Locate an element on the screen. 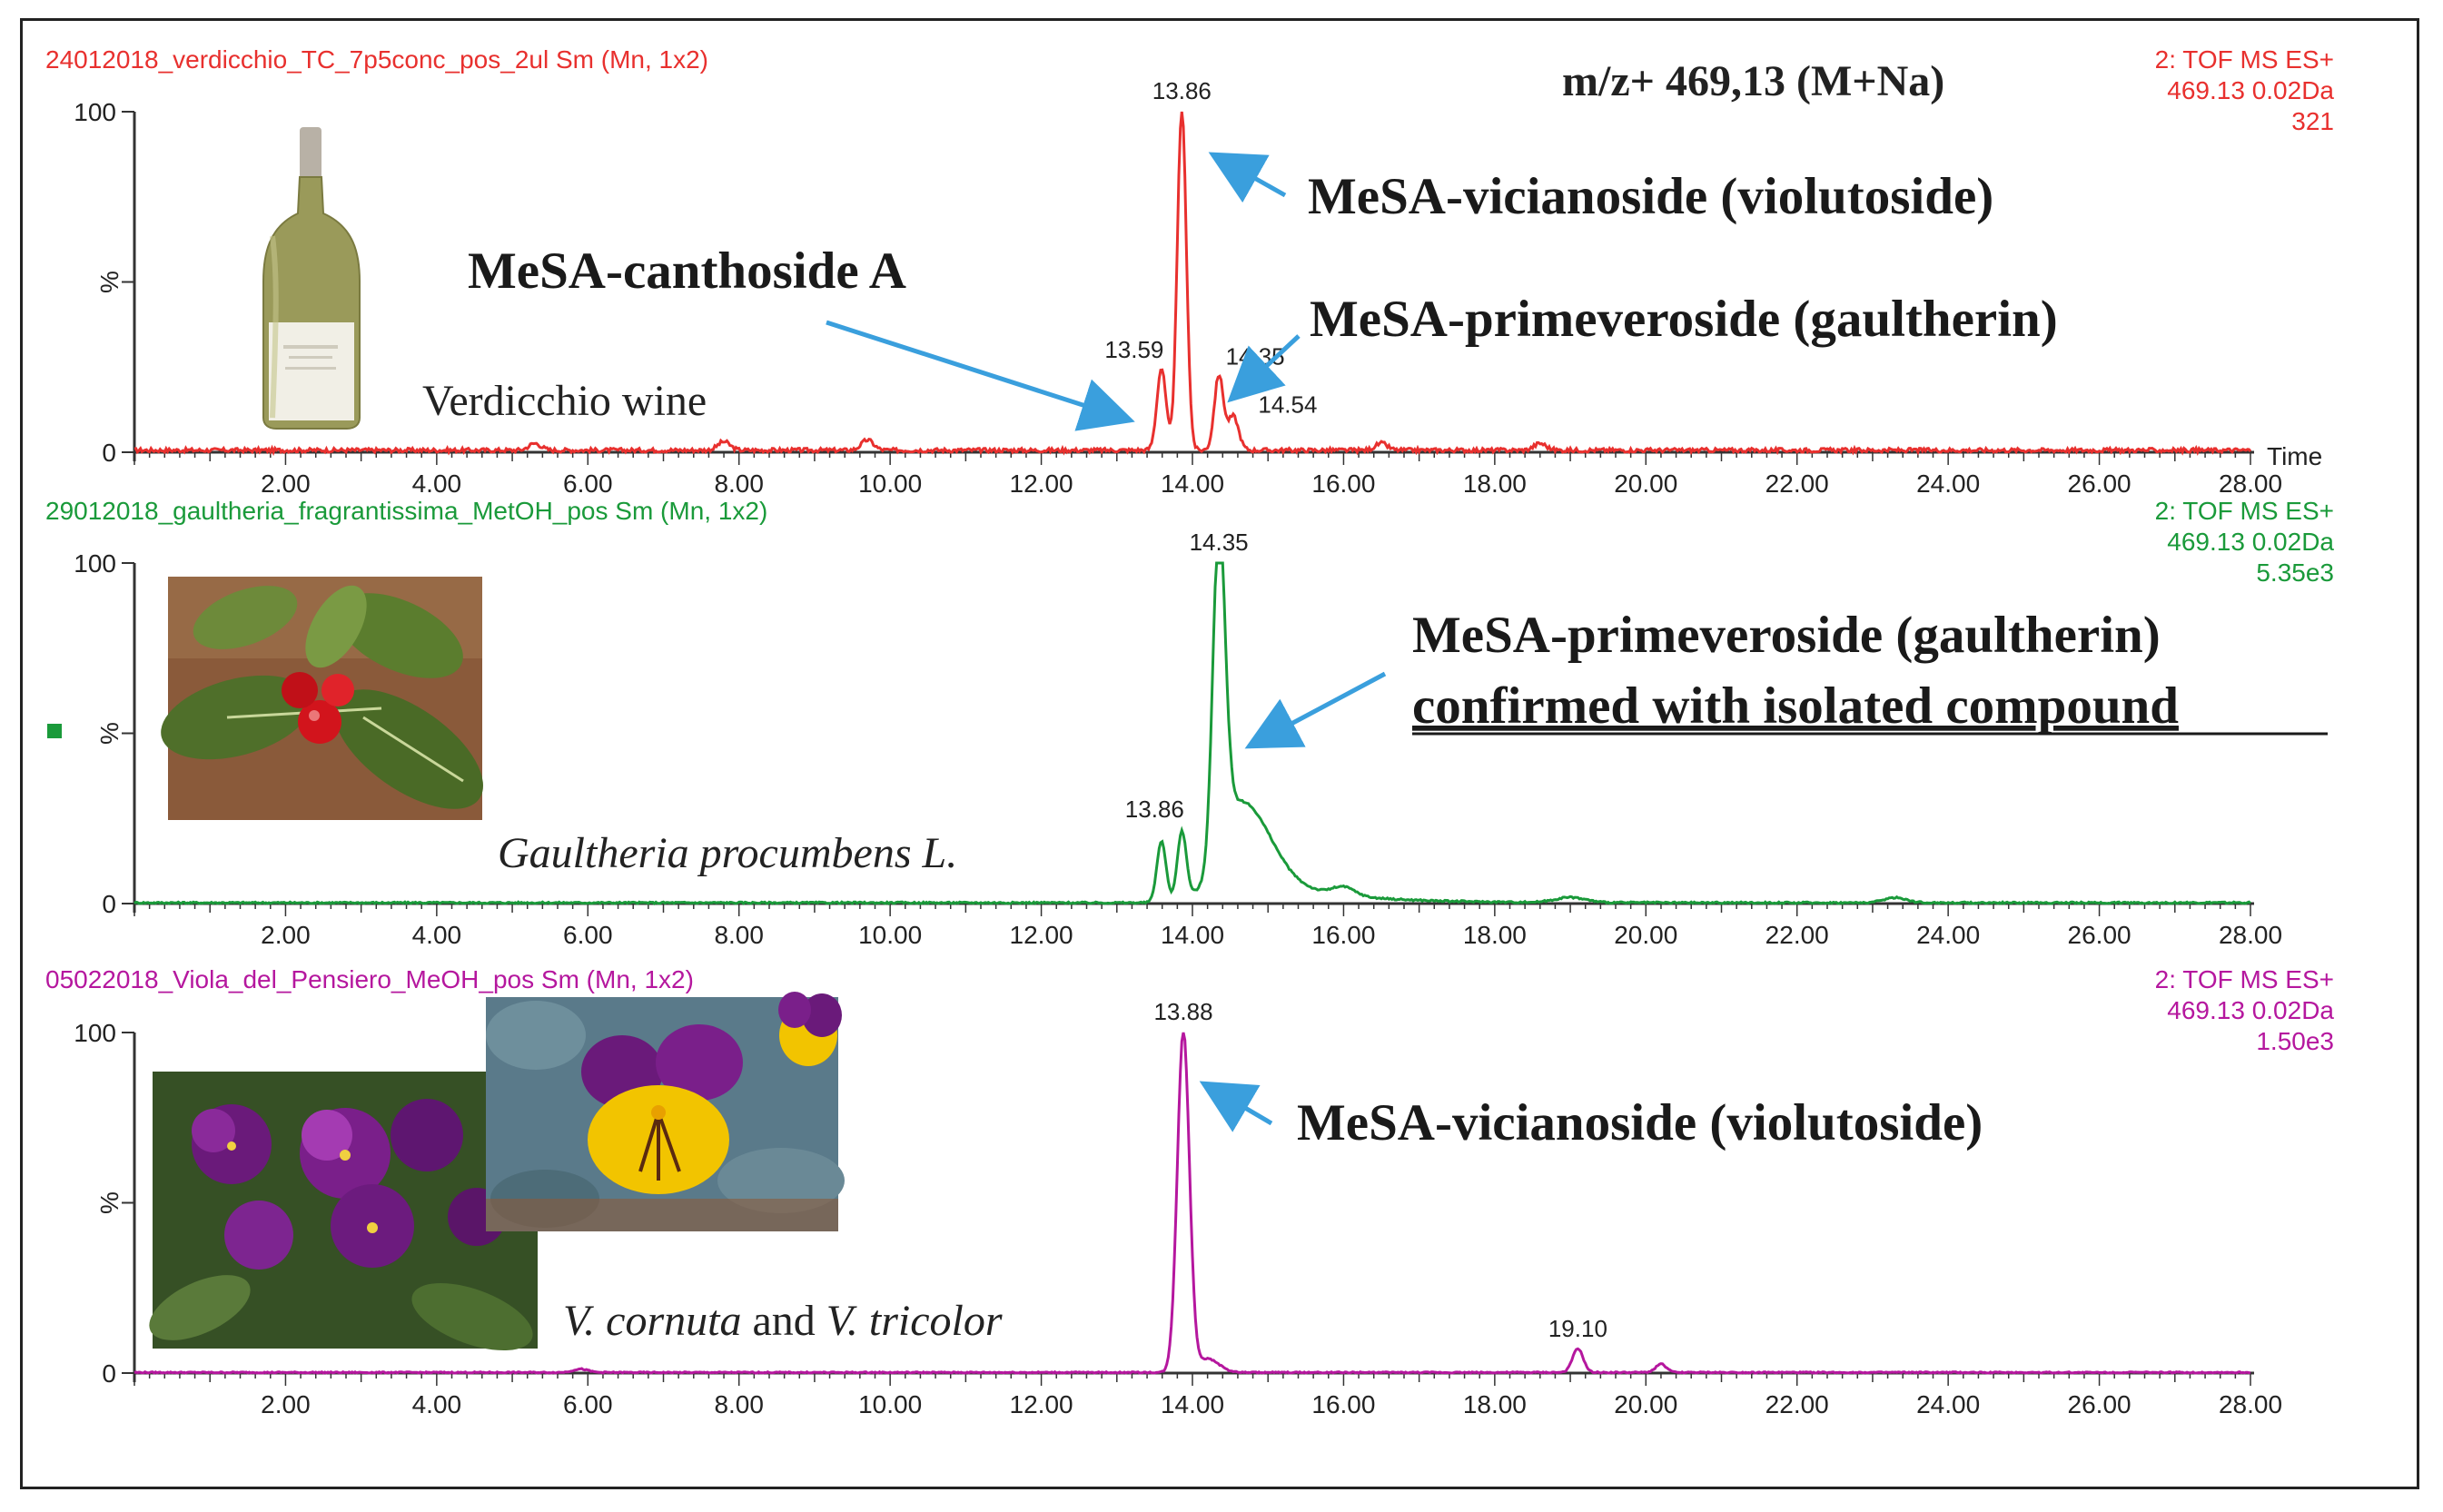 Image resolution: width=2443 pixels, height=1512 pixels. mz-label: m/z+ 469,13 (M+Na) is located at coordinates (1753, 81).